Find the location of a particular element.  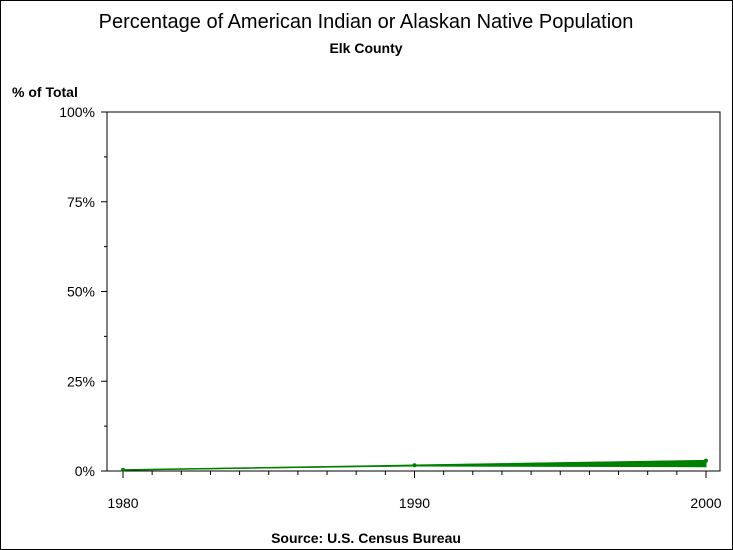

y-tick-label: 50% is located at coordinates (81, 292).